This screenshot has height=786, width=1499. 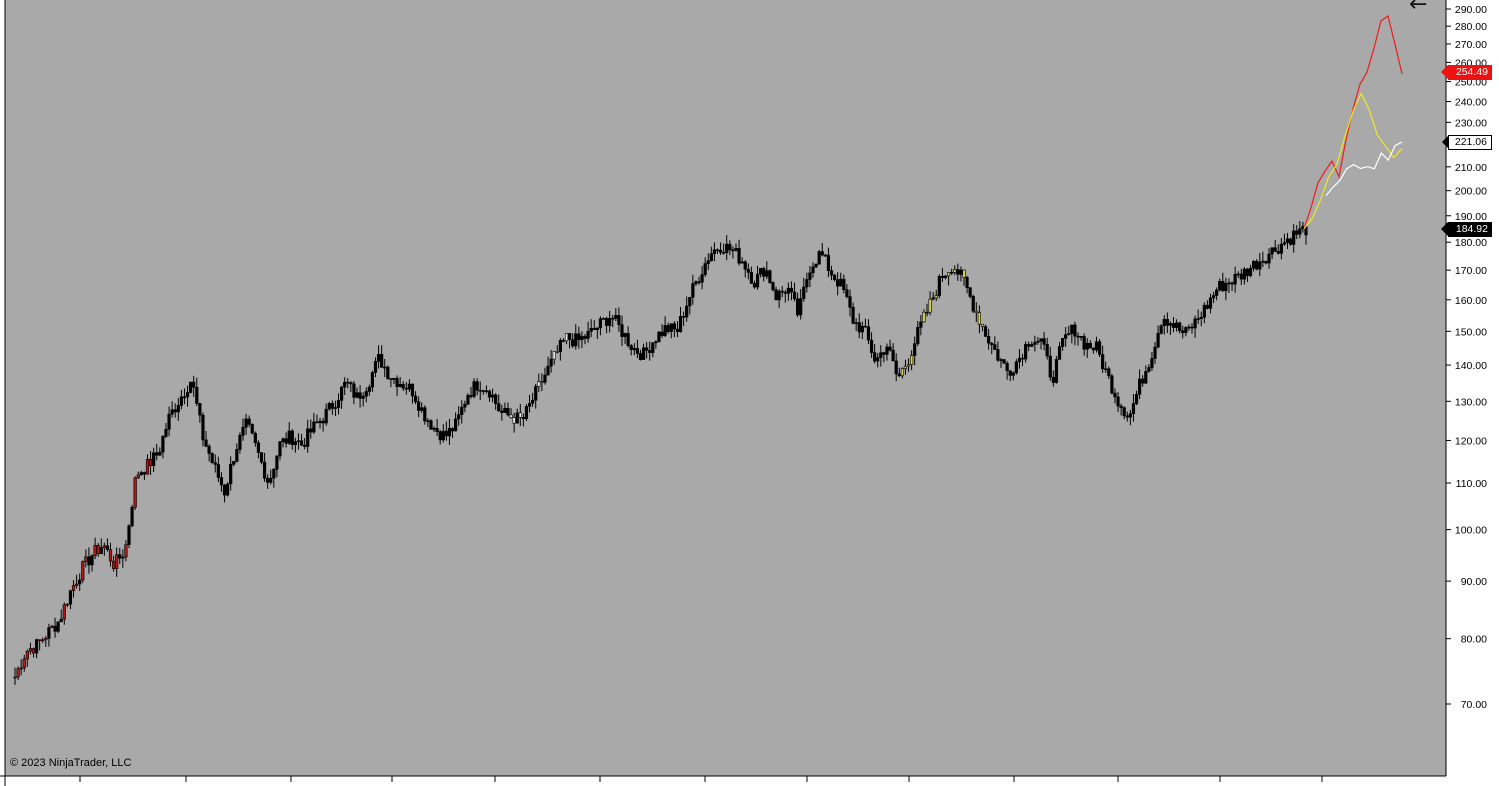 What do you see at coordinates (1471, 168) in the screenshot?
I see `price-tick-label: 210.00` at bounding box center [1471, 168].